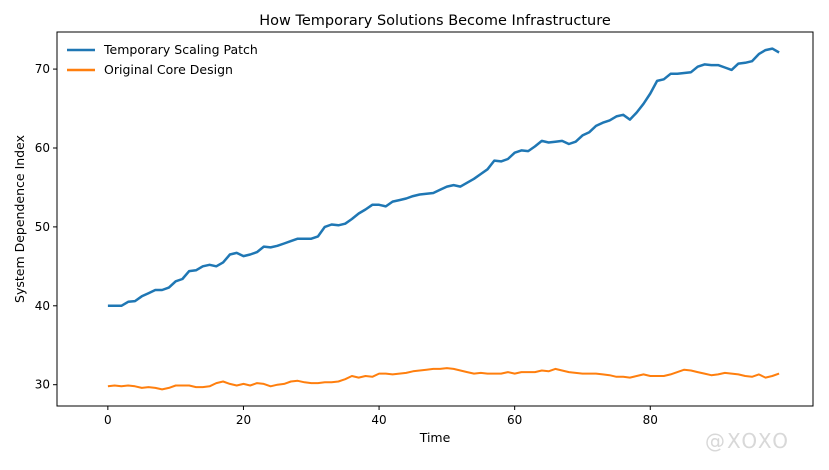 Image resolution: width=829 pixels, height=470 pixels. What do you see at coordinates (443, 379) in the screenshot?
I see `series-line-original-core-design` at bounding box center [443, 379].